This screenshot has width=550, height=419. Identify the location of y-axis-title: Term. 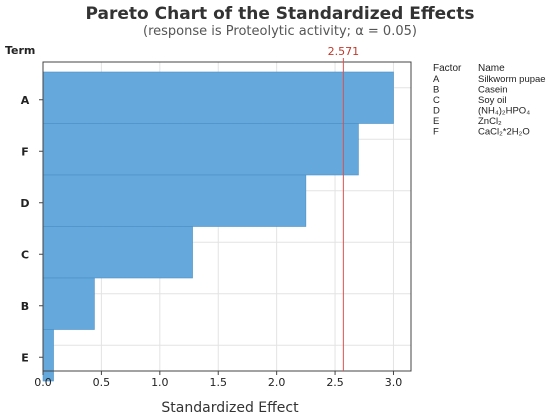
(20, 50).